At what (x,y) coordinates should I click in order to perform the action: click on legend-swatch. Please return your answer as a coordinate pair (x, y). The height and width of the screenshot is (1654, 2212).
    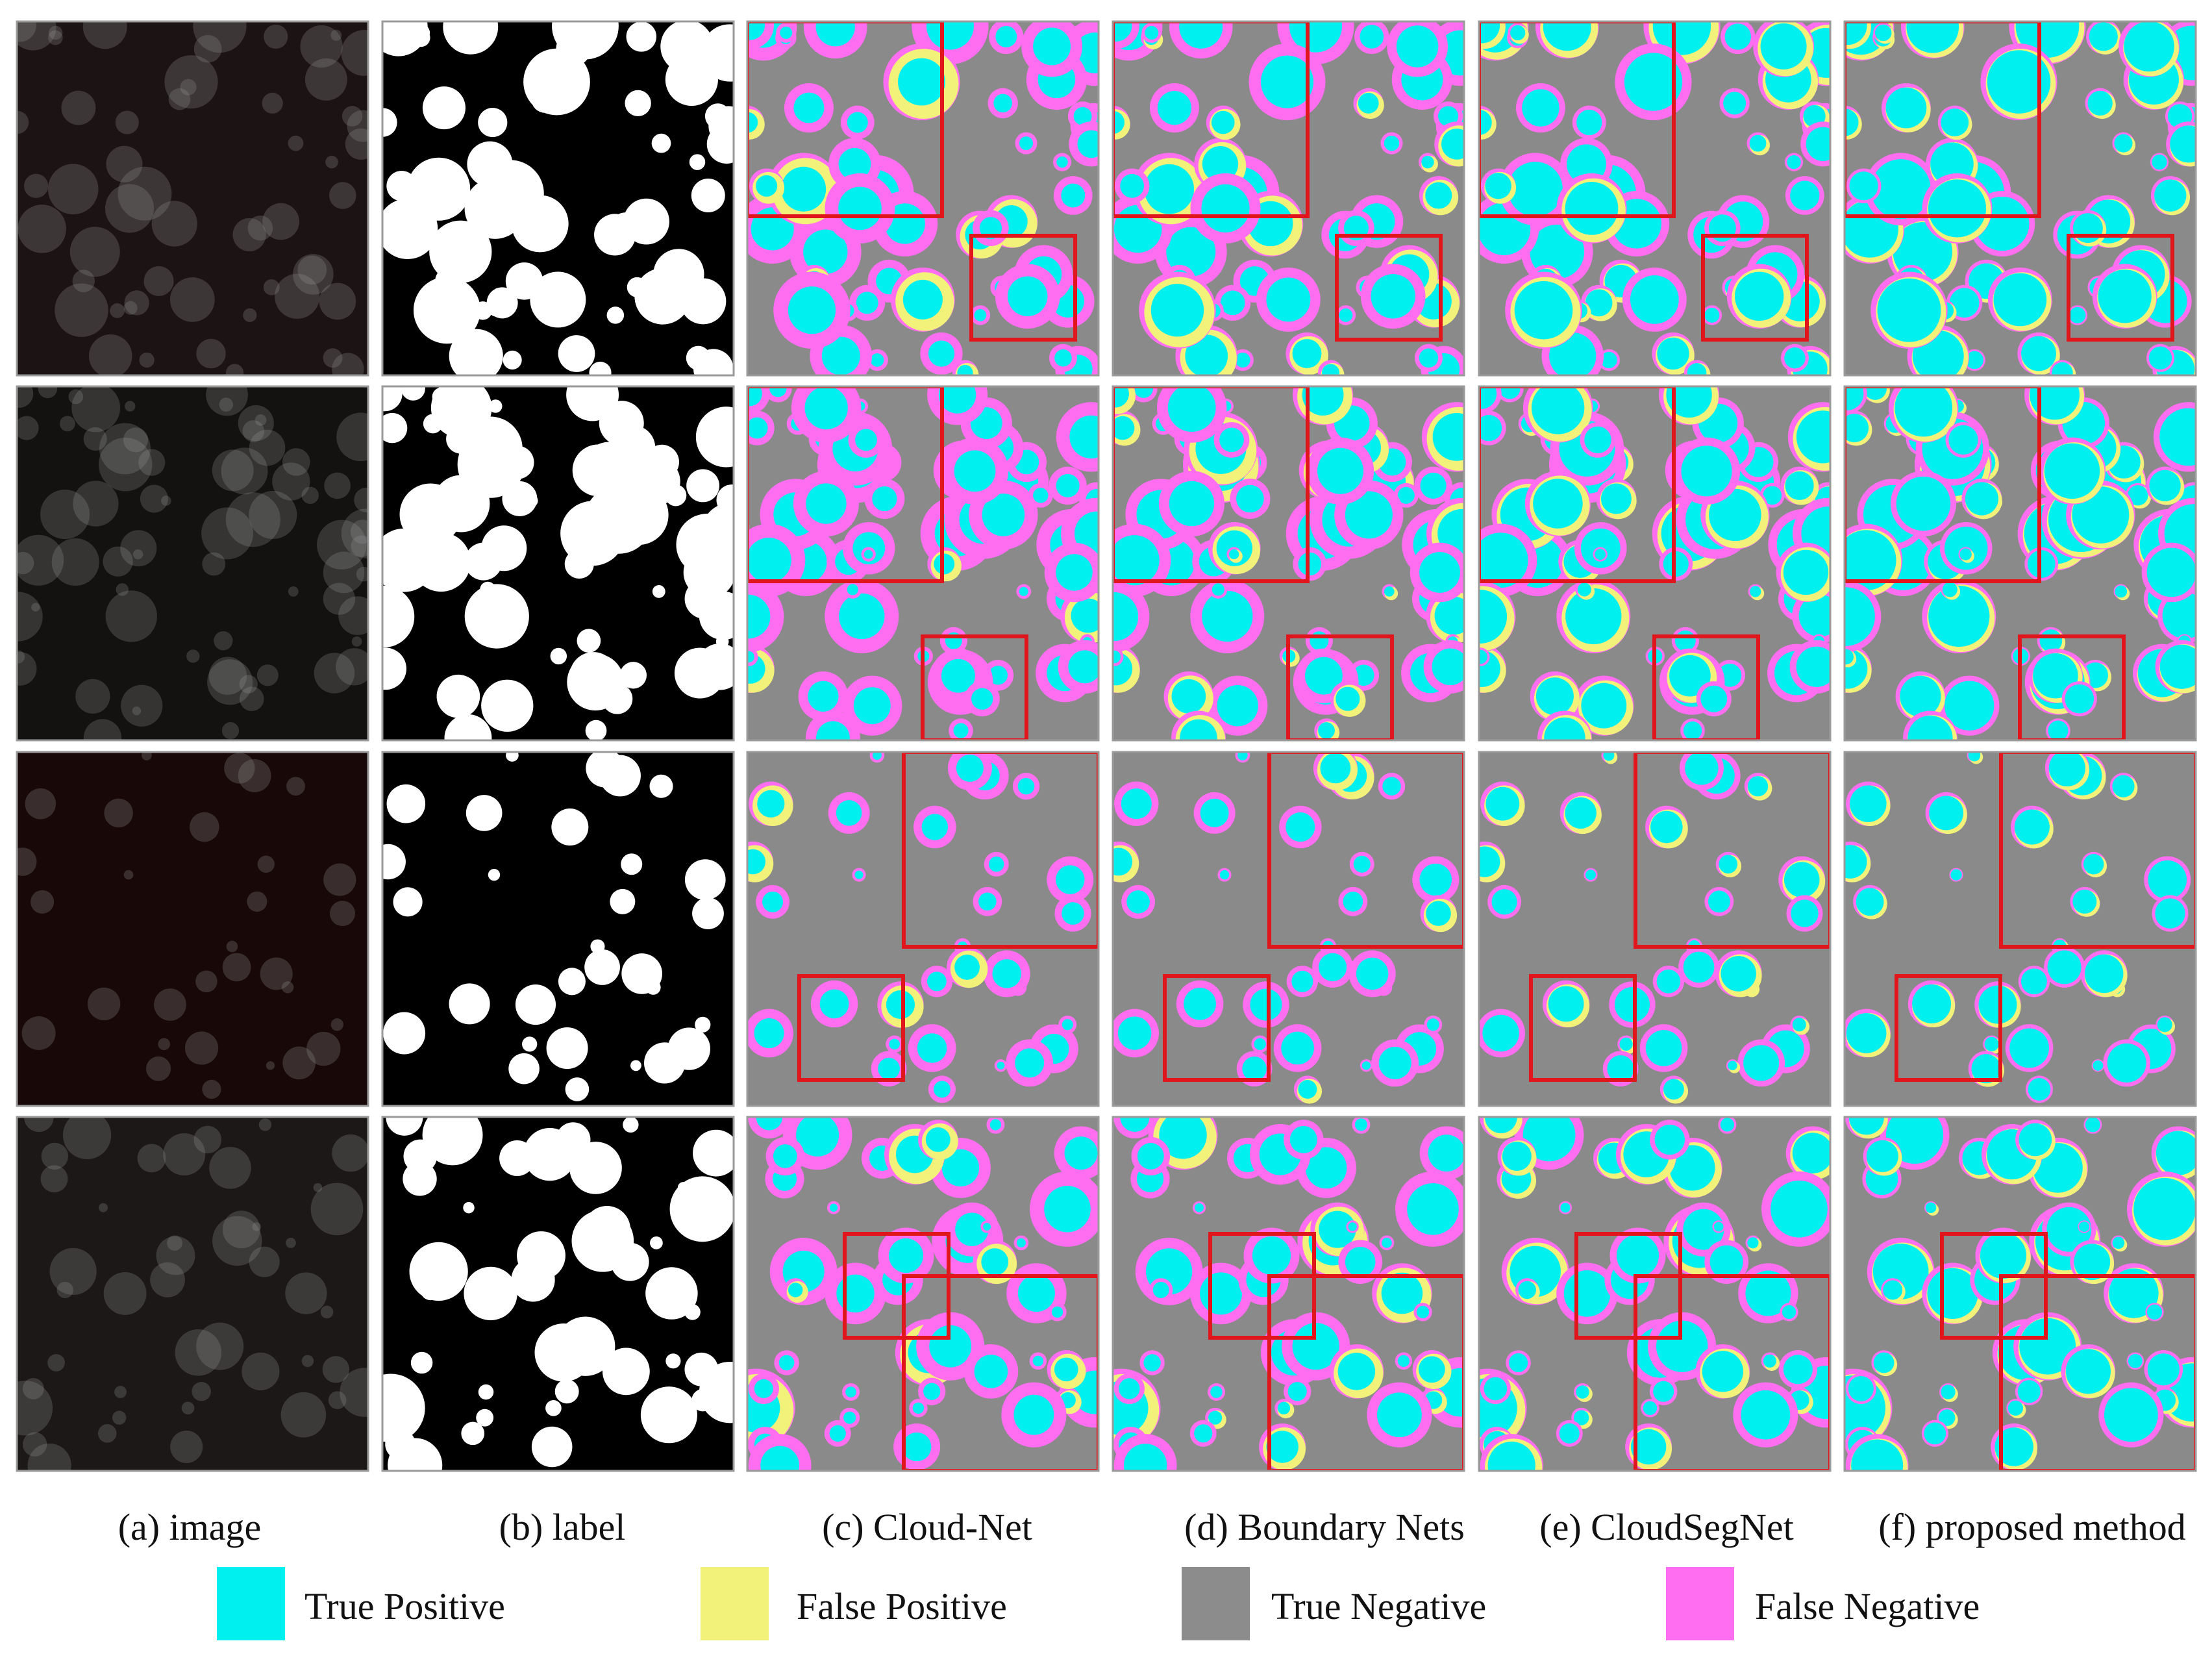
    Looking at the image, I should click on (1216, 1604).